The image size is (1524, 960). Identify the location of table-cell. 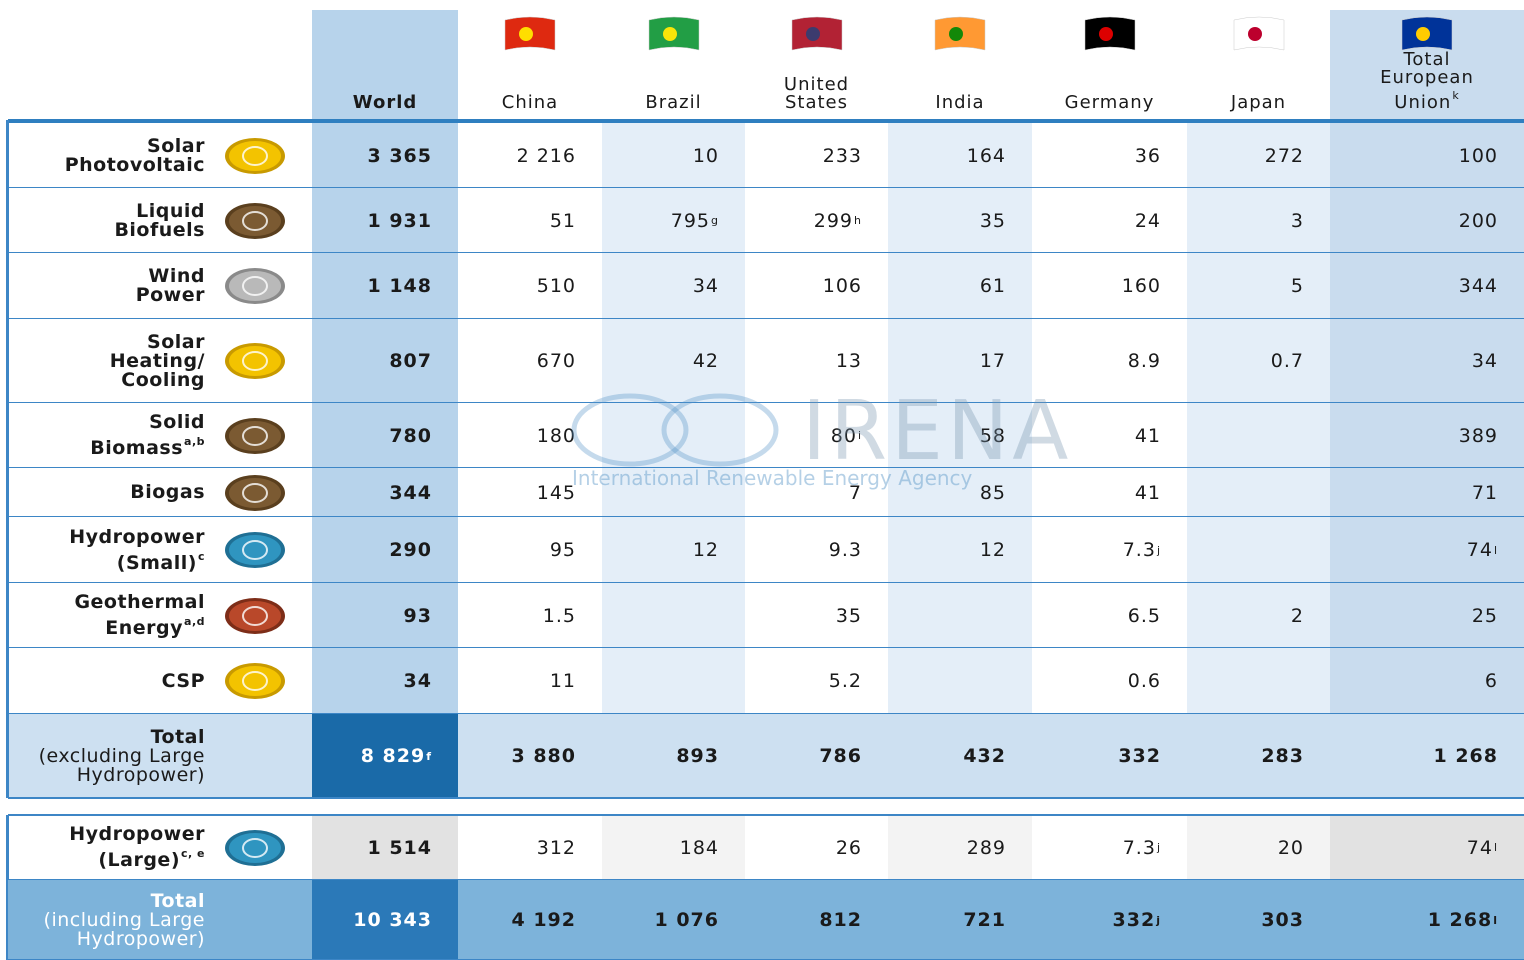
(1258, 681).